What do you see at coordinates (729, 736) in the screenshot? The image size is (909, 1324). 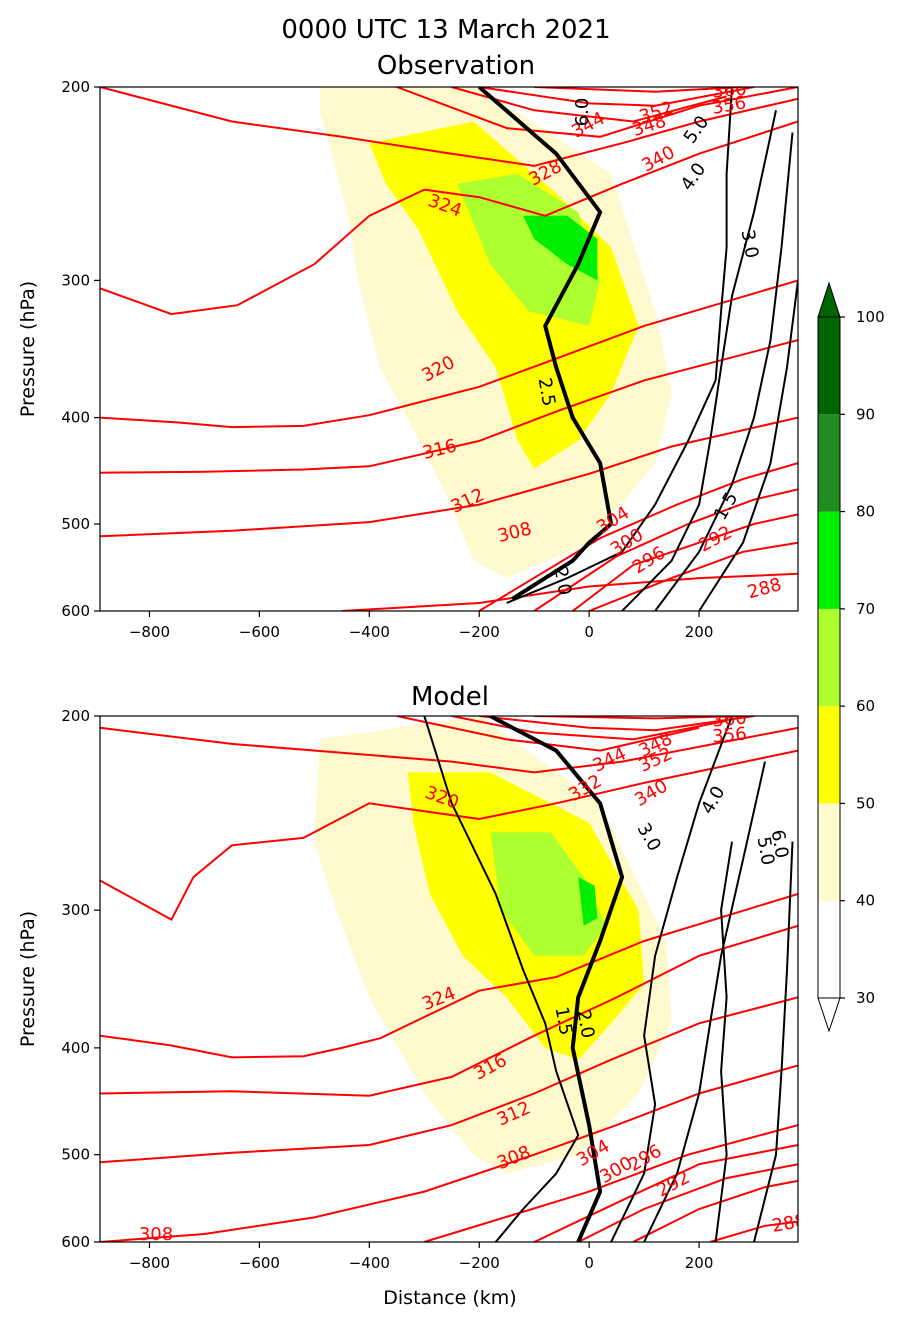 I see `contour-label-red: 356` at bounding box center [729, 736].